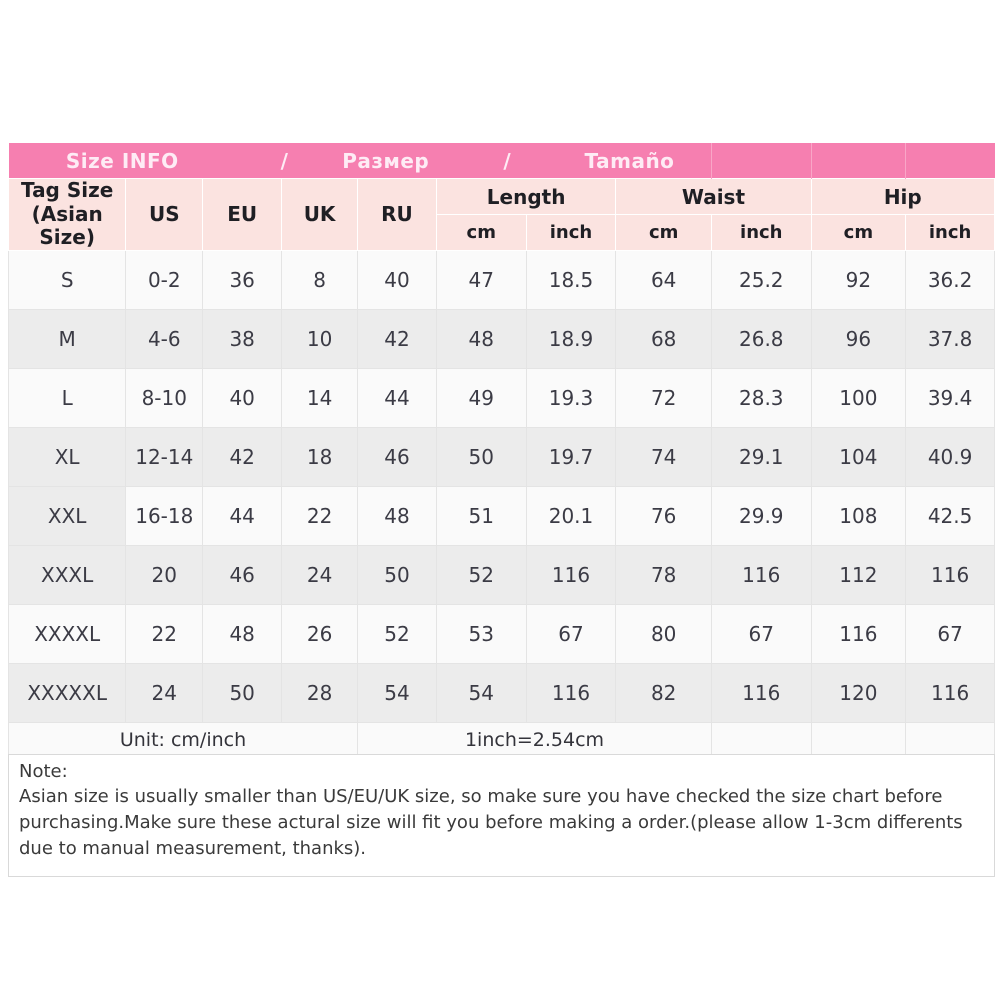 The image size is (1002, 1002). What do you see at coordinates (242, 633) in the screenshot?
I see `value-cell: 48` at bounding box center [242, 633].